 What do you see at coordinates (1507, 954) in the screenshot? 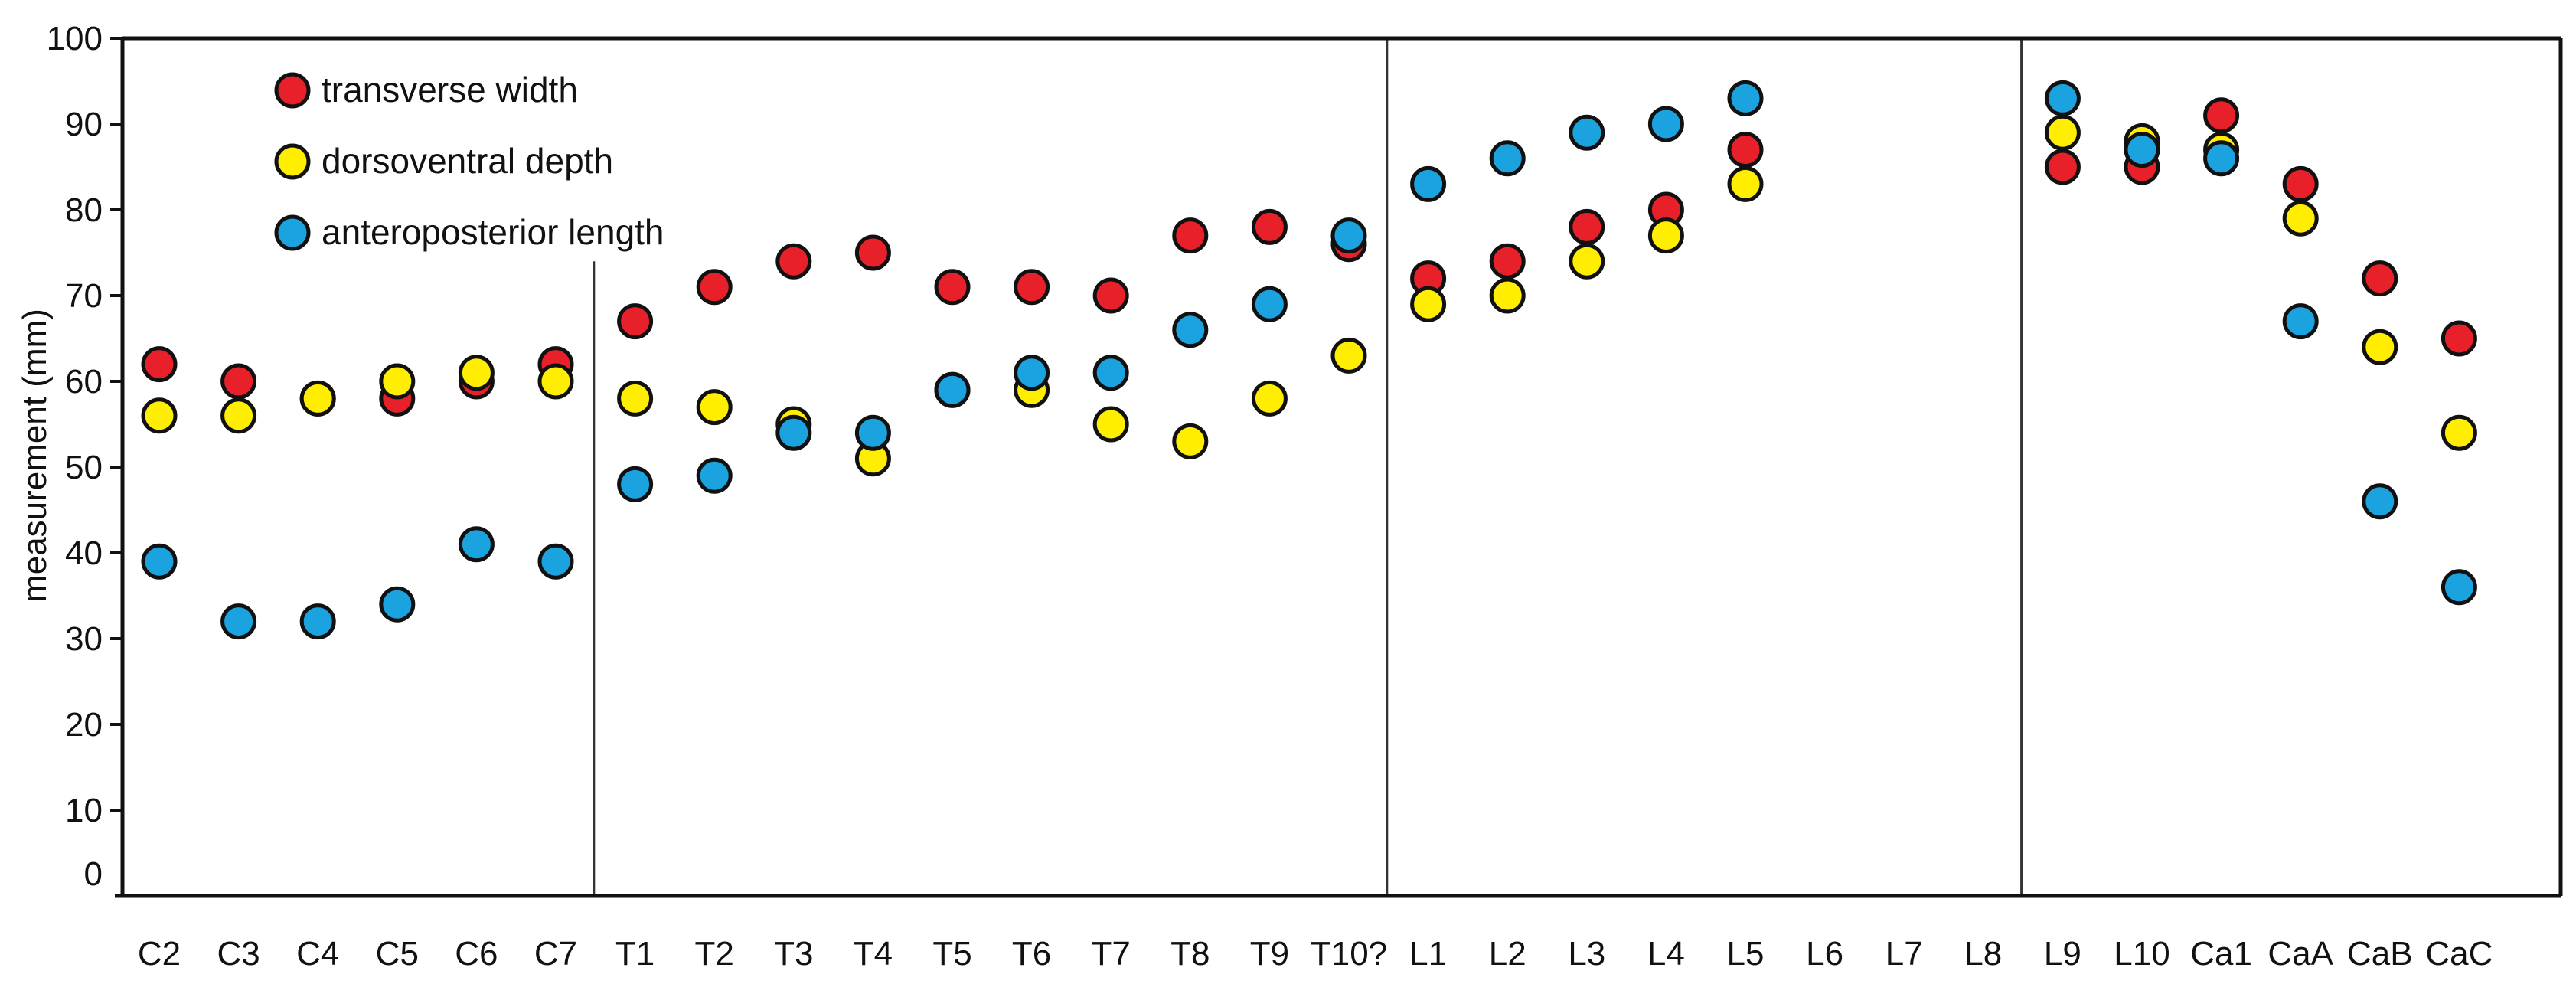
I see `x-tick-label: L2` at bounding box center [1507, 954].